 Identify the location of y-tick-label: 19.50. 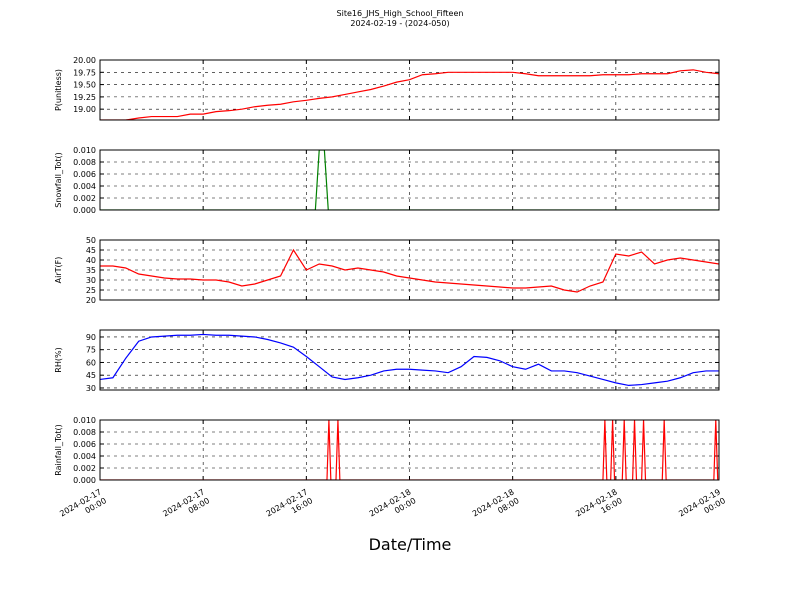
(84, 85).